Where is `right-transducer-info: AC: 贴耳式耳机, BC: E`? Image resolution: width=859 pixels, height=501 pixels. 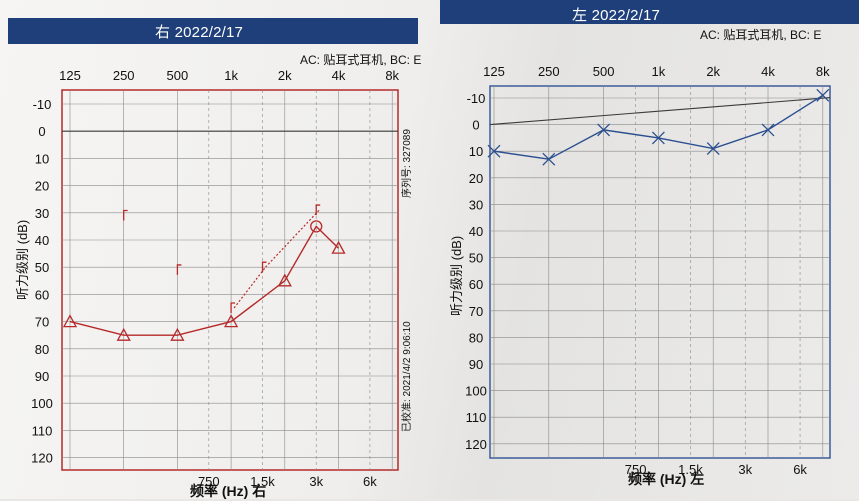 right-transducer-info: AC: 贴耳式耳机, BC: E is located at coordinates (761, 35).